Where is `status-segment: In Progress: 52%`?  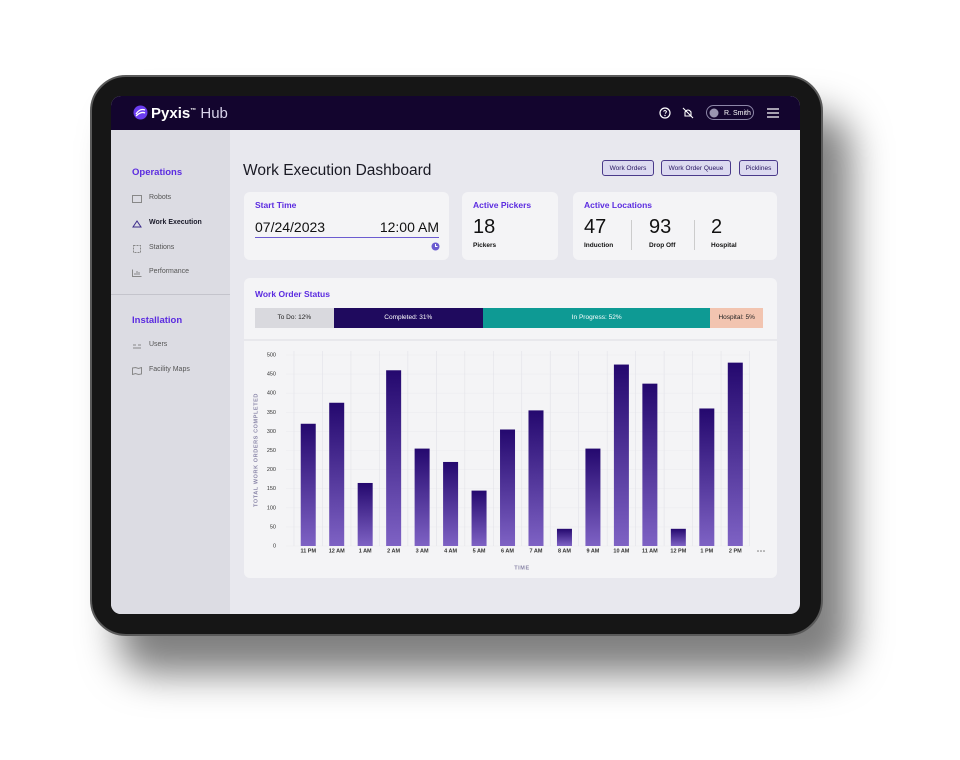 status-segment: In Progress: 52% is located at coordinates (596, 318).